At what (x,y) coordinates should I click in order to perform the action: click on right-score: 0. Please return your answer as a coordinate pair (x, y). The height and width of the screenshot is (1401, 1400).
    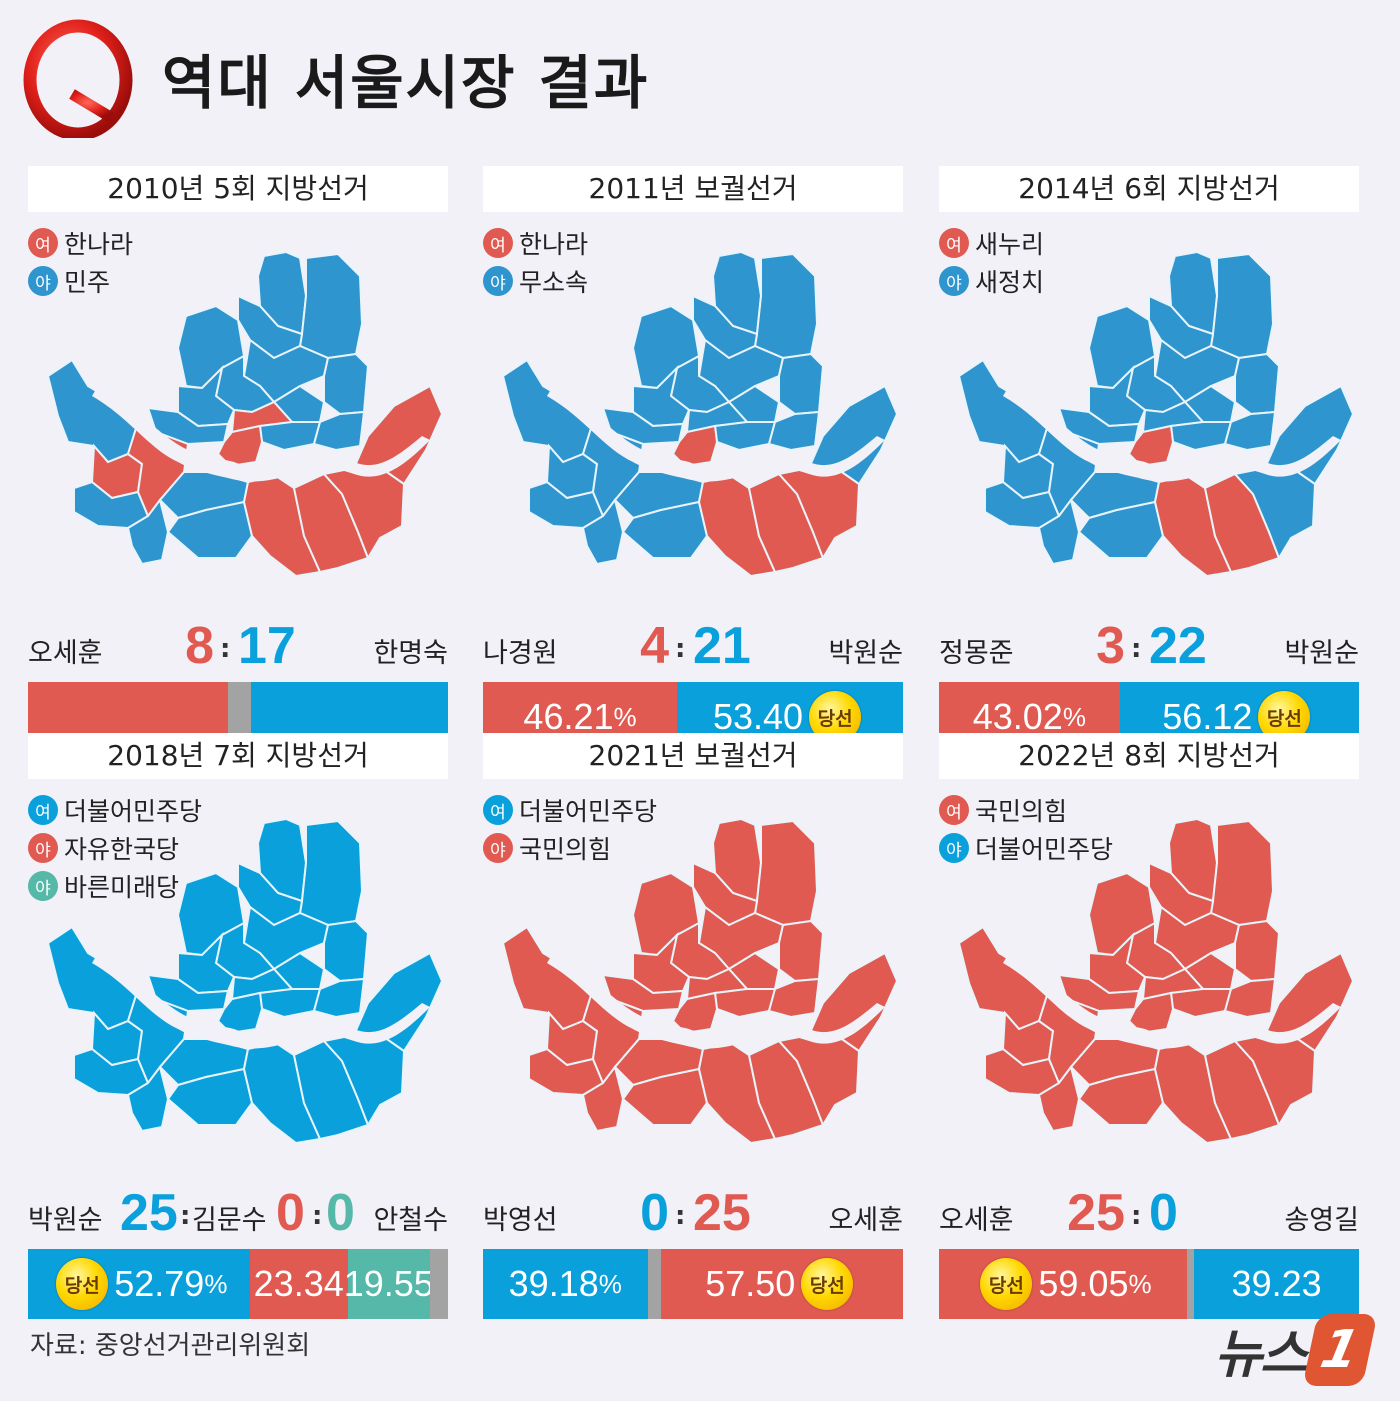
    Looking at the image, I should click on (1163, 1213).